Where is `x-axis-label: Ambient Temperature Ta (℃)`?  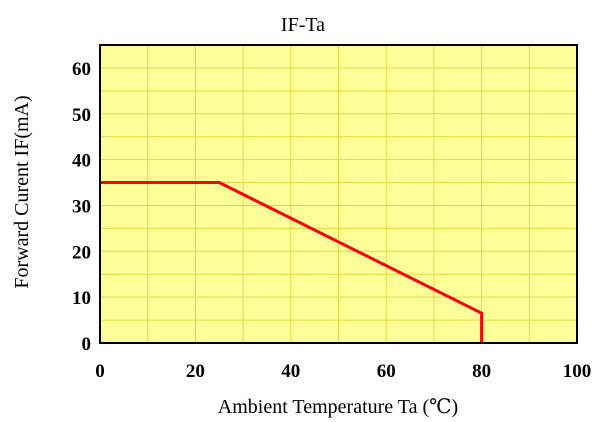
x-axis-label: Ambient Temperature Ta (℃) is located at coordinates (338, 407).